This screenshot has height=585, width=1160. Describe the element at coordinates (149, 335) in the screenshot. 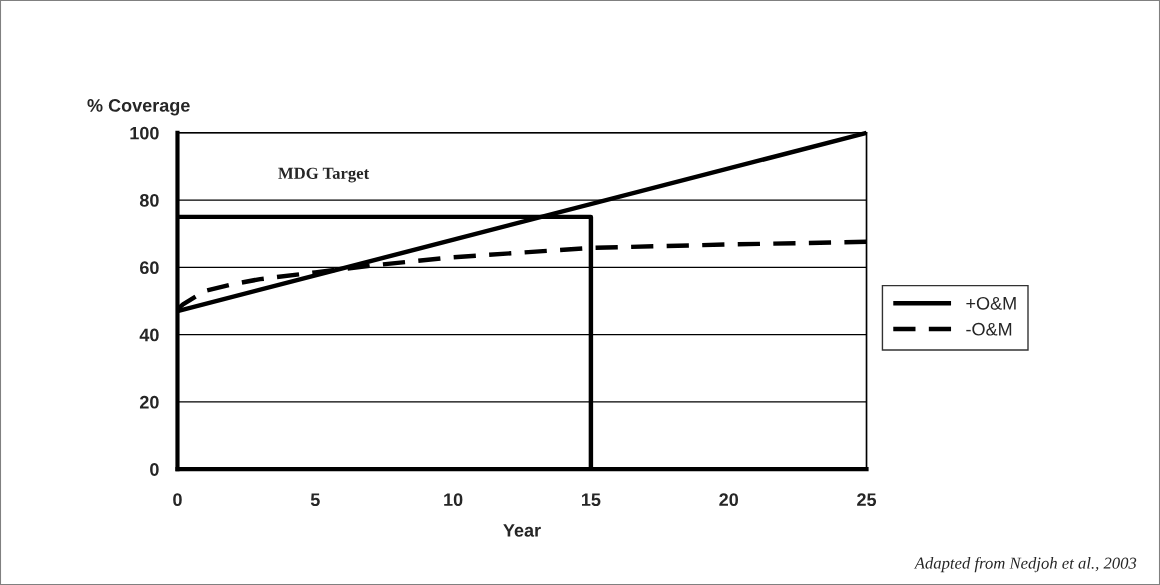

I see `y-tick-label: 40` at that location.